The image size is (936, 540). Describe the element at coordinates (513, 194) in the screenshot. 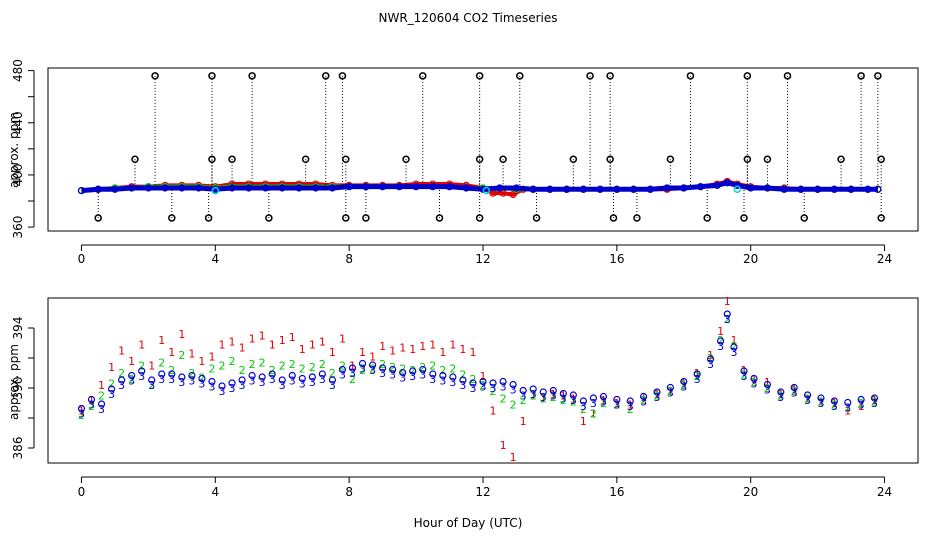

I see `series-line1-point` at that location.